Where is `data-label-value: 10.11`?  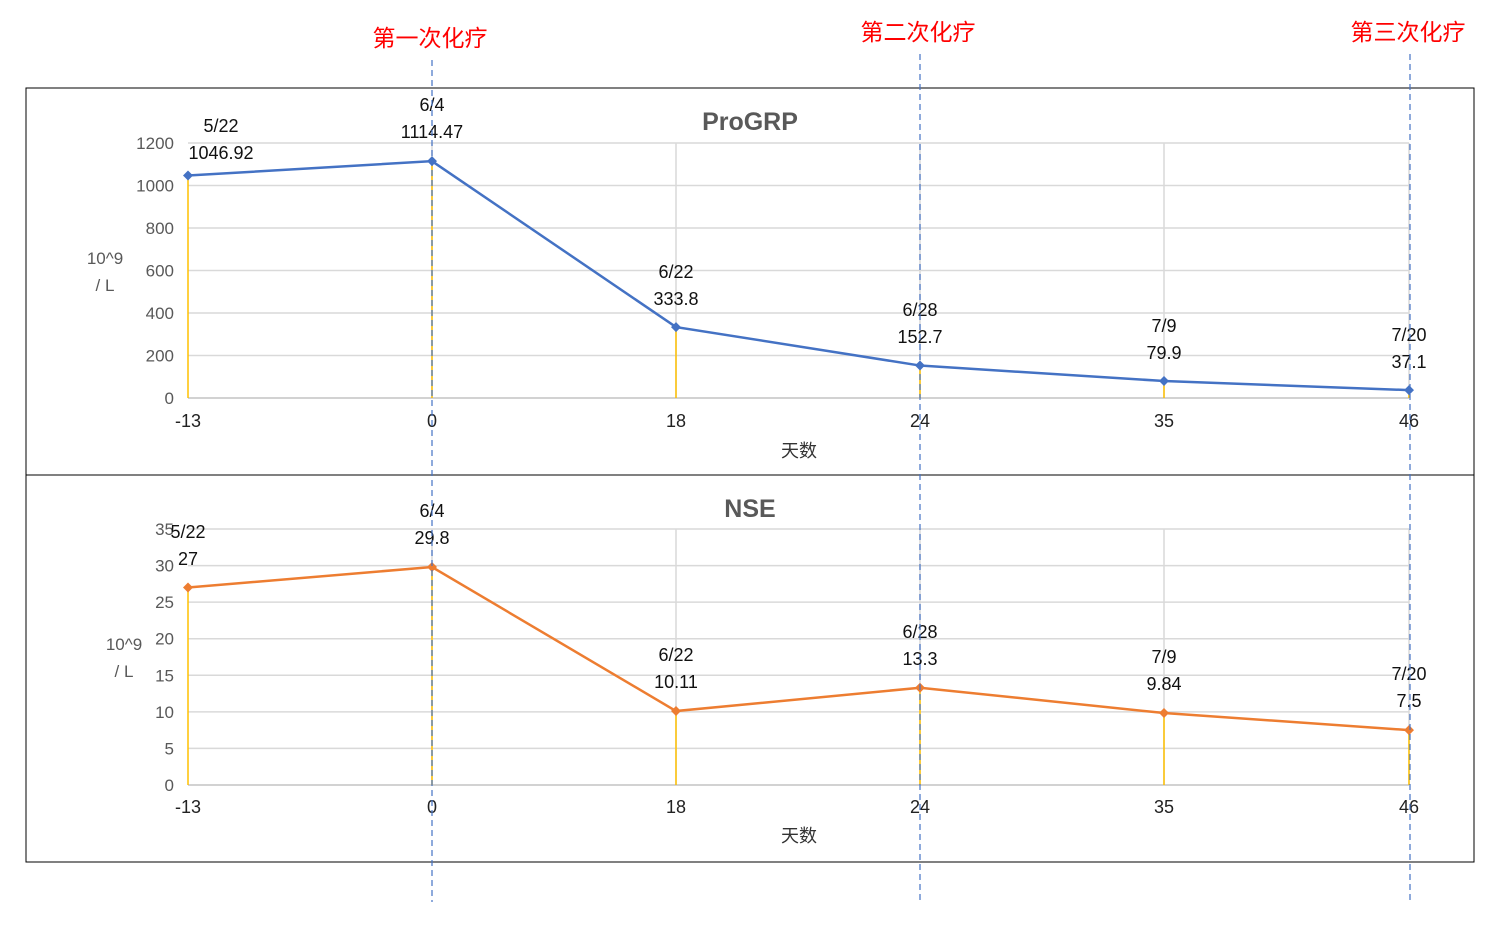 data-label-value: 10.11 is located at coordinates (676, 682).